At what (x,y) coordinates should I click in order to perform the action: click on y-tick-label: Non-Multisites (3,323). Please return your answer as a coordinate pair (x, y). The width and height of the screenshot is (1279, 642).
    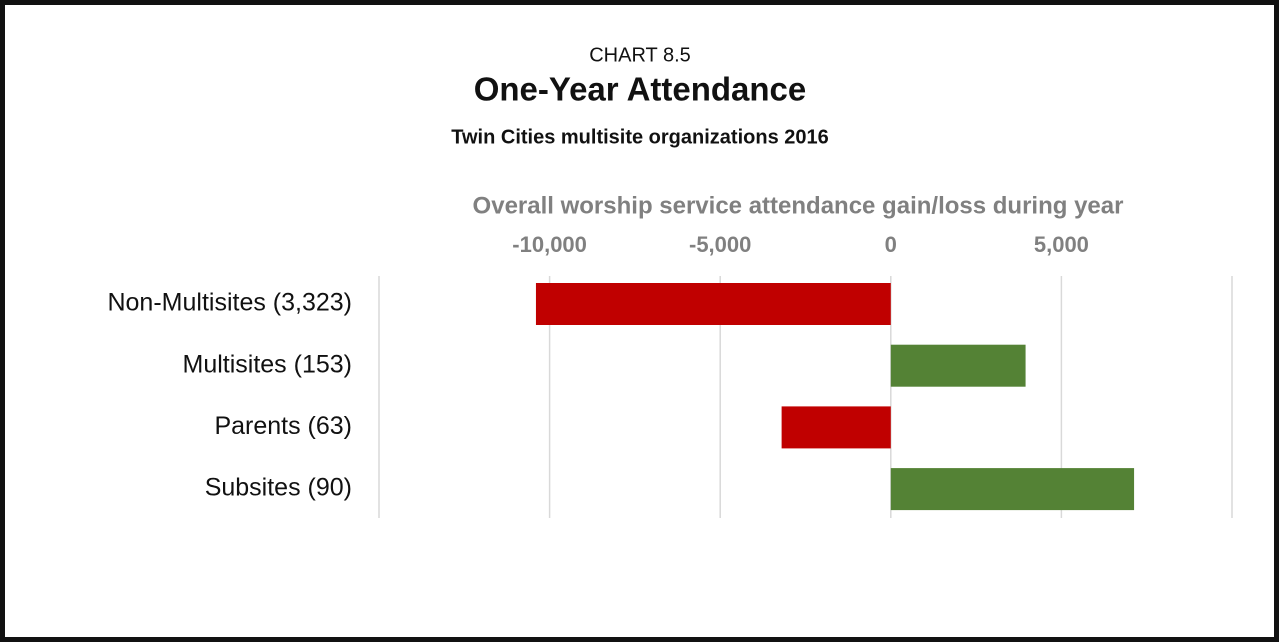
    Looking at the image, I should click on (229, 303).